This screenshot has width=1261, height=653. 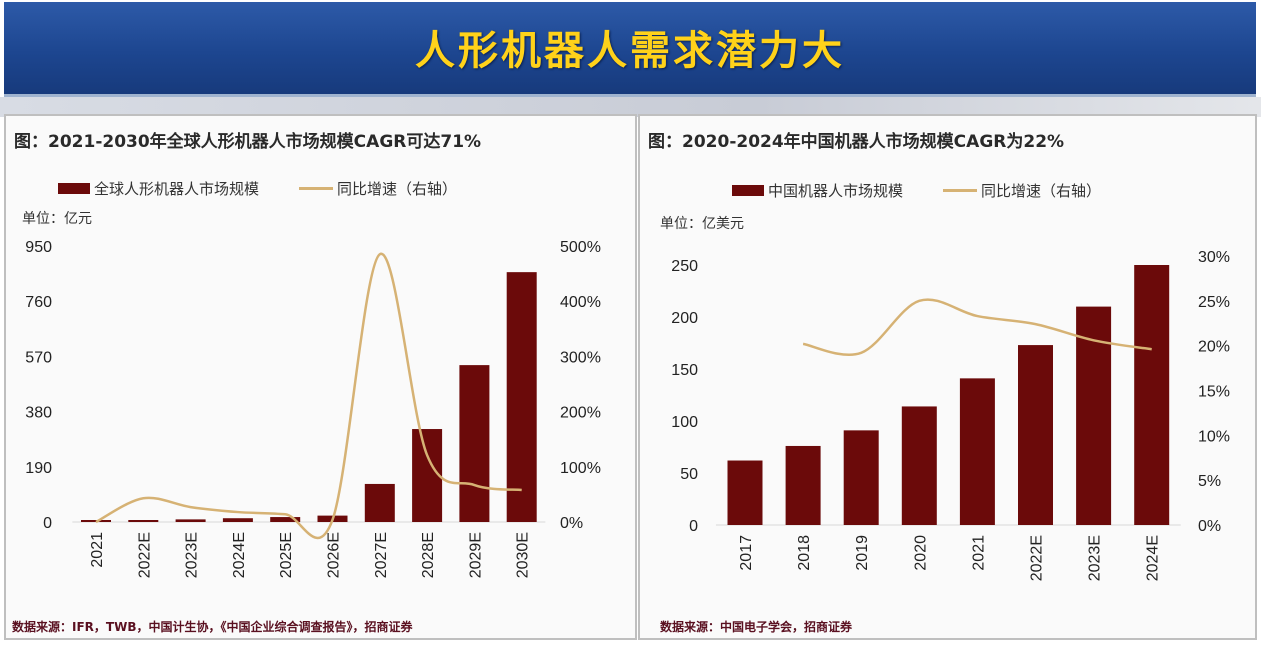 I want to click on slide-title: 人形机器人需求潜力大, so click(x=630, y=51).